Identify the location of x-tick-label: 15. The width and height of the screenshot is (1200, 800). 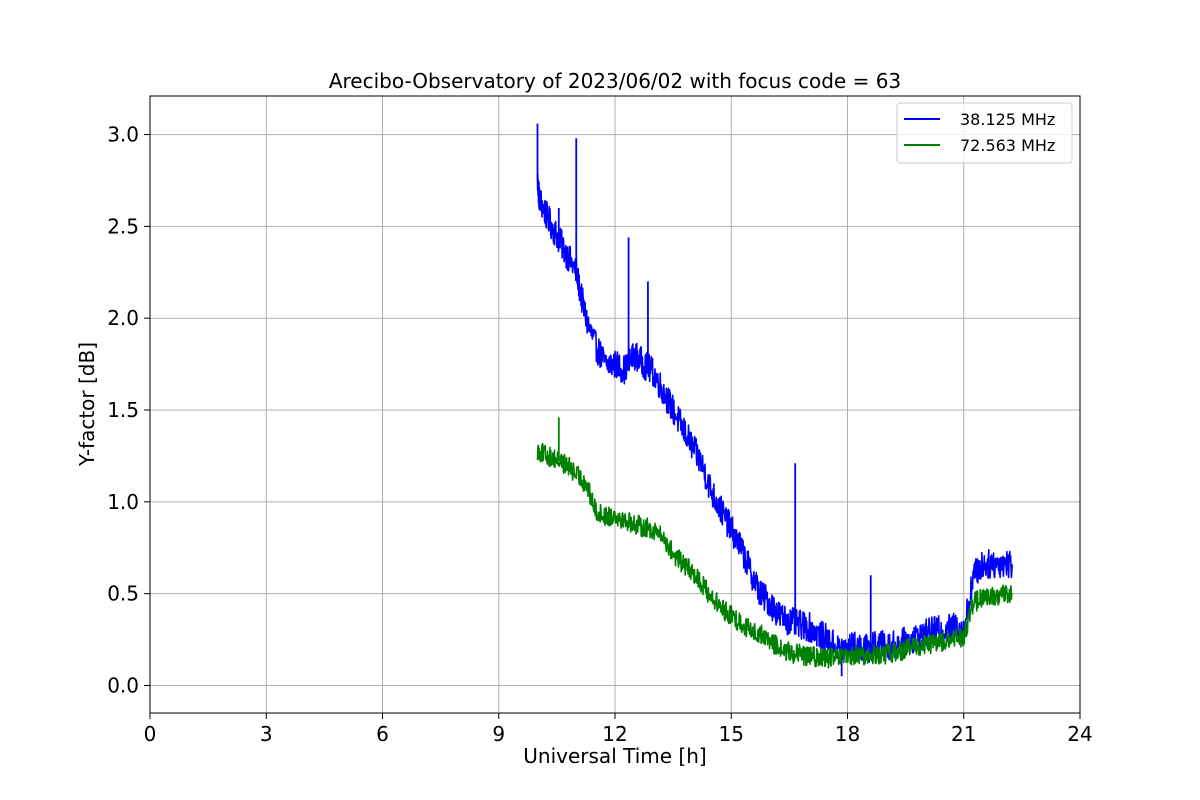
(731, 734).